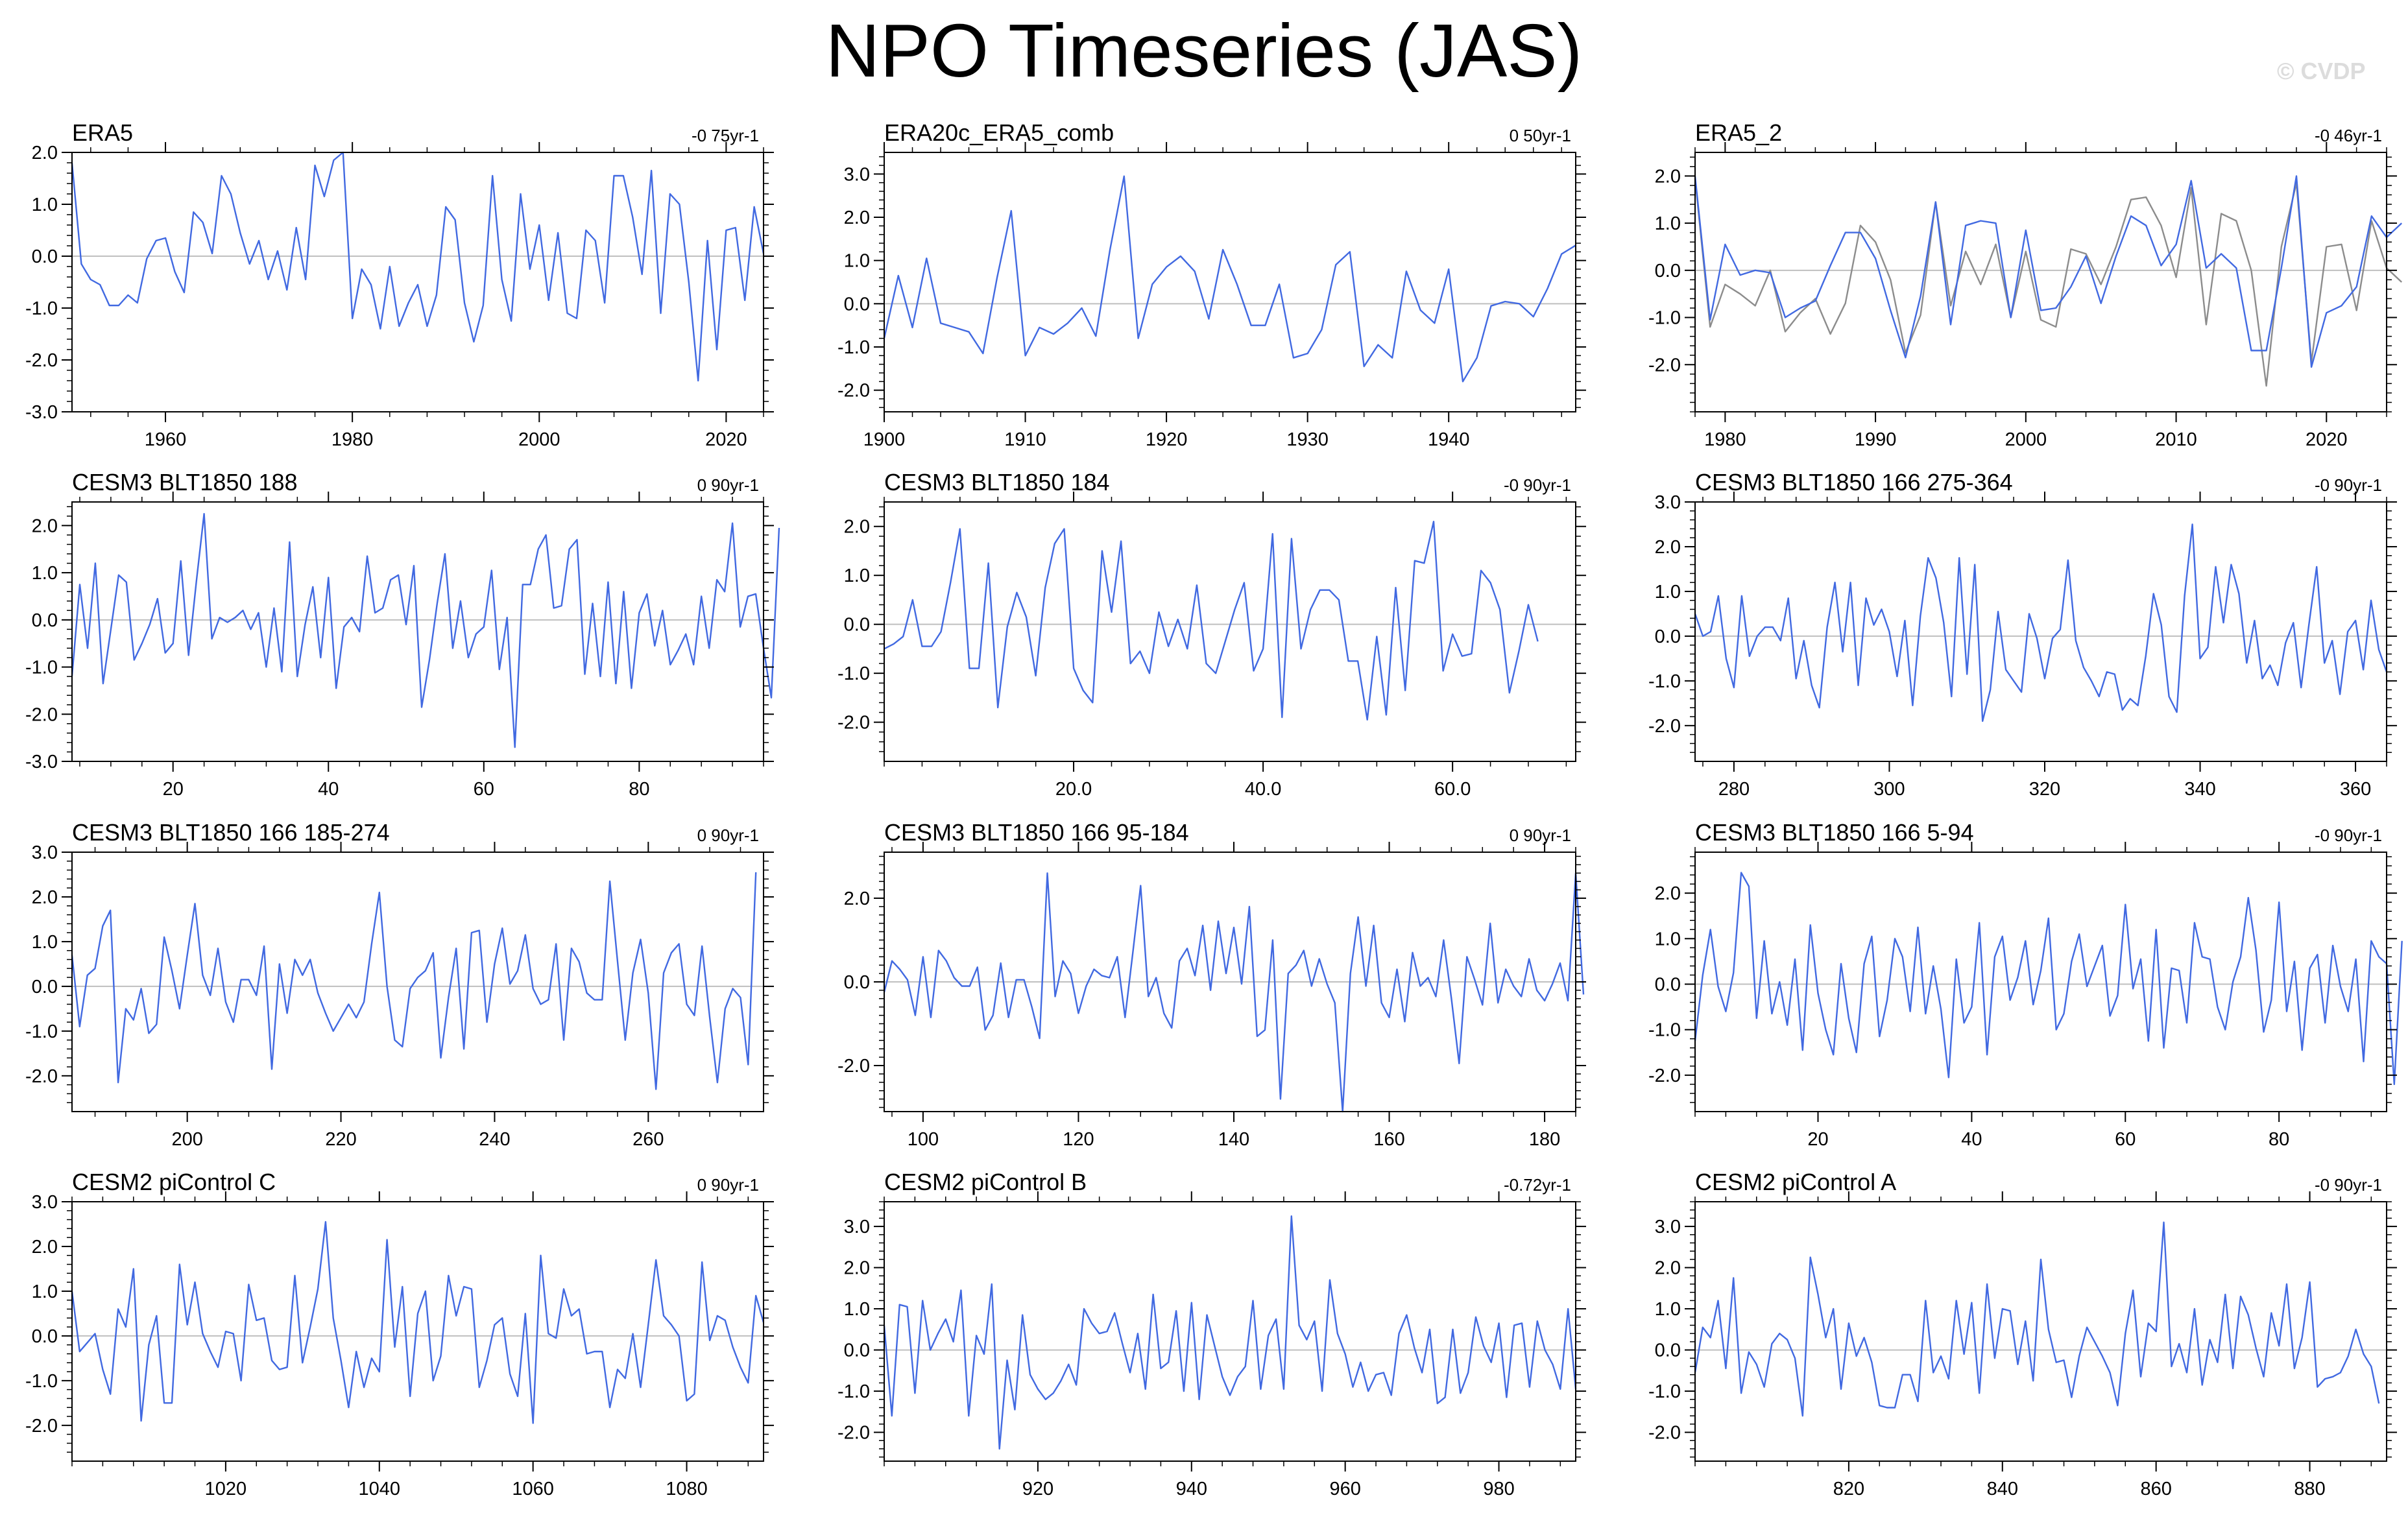  What do you see at coordinates (185, 482) in the screenshot?
I see `panel-title: CESM3 BLT1850 188` at bounding box center [185, 482].